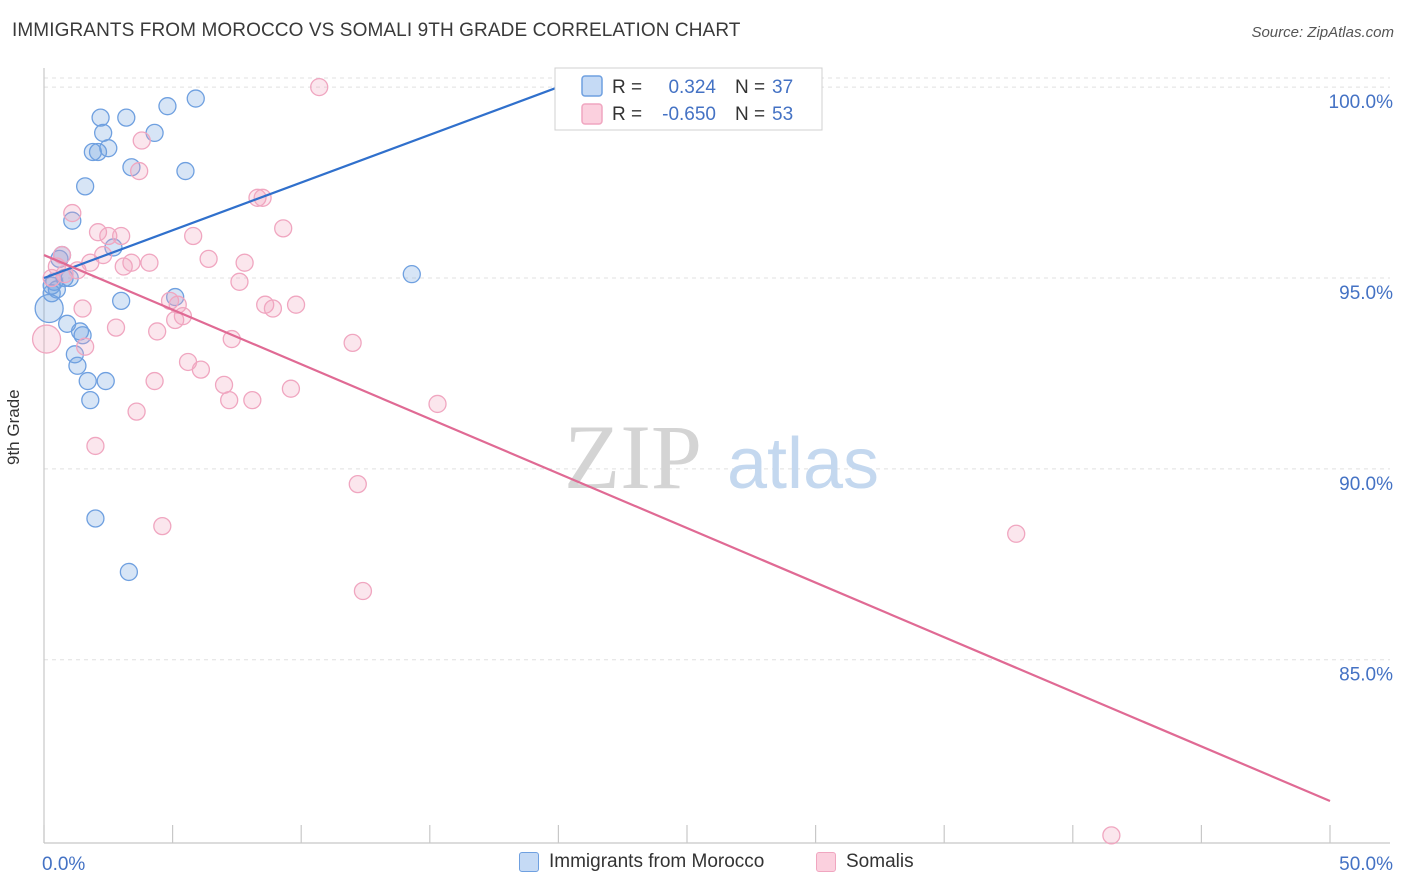  What do you see at coordinates (826, 862) in the screenshot?
I see `legend-swatch-somalis` at bounding box center [826, 862].